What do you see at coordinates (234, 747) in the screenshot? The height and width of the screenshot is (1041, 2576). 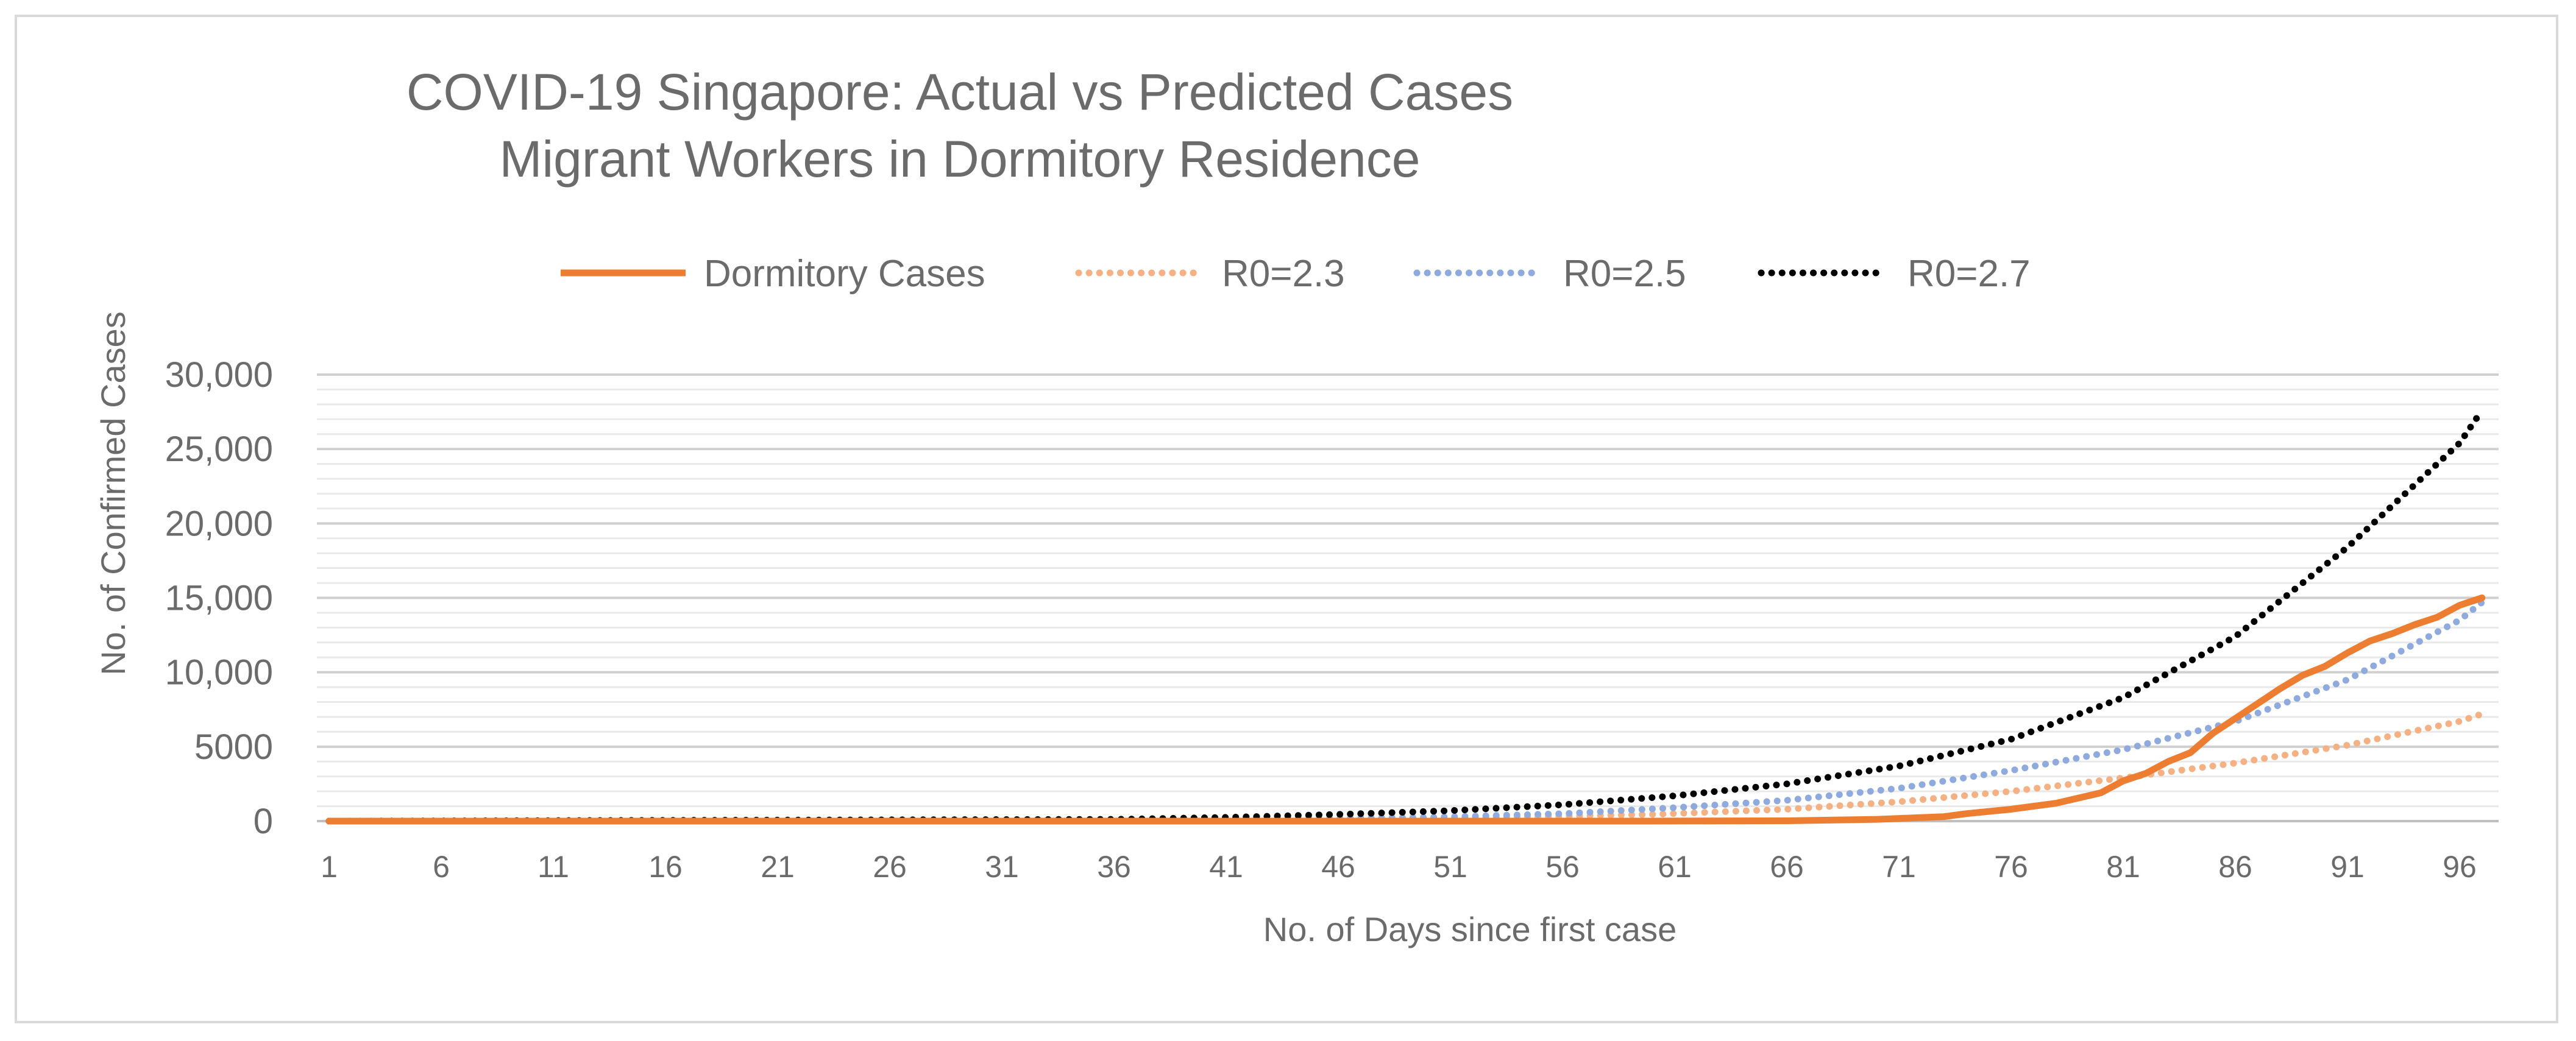 I see `y-tick-label: 5000` at bounding box center [234, 747].